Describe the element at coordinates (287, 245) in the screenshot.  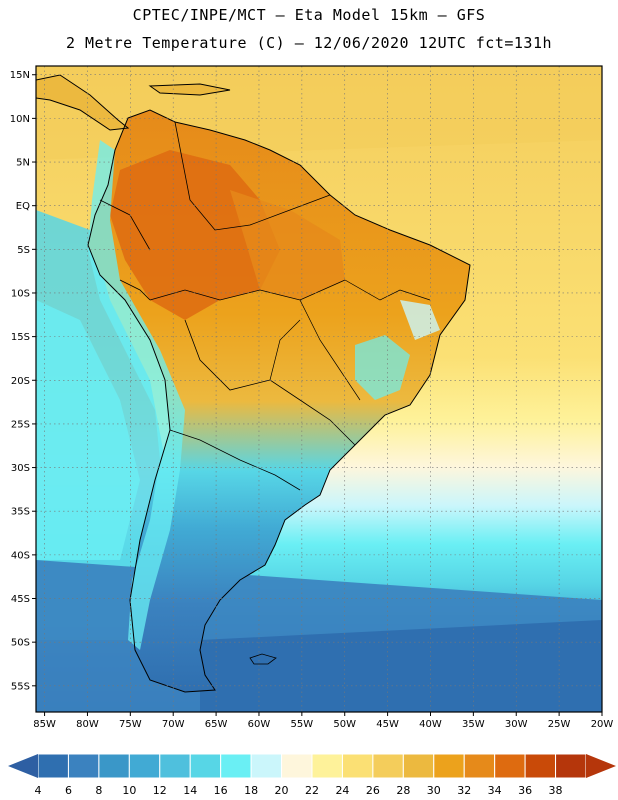
I see `central-brazil-warm-region` at that location.